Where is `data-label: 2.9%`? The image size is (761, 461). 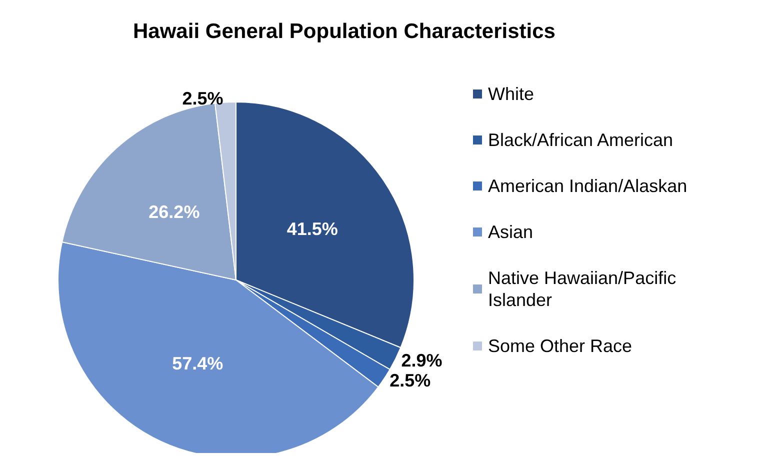 data-label: 2.9% is located at coordinates (421, 360).